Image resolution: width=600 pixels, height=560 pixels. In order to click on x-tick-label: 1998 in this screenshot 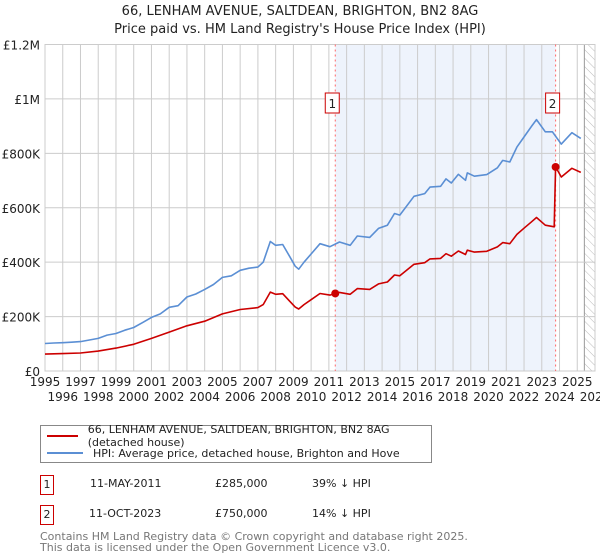, I will do `click(98, 397)`.